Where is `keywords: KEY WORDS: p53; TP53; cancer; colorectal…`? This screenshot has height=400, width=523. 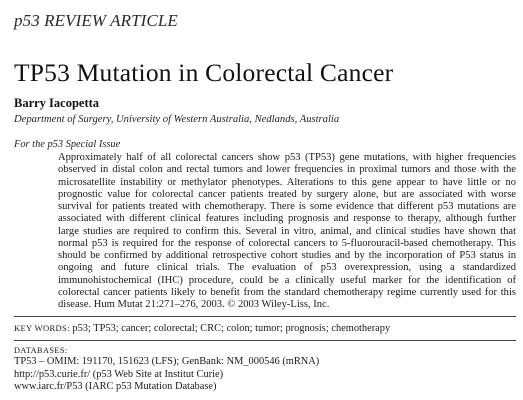
keywords: KEY WORDS: p53; TP53; cancer; colorectal… is located at coordinates (202, 328).